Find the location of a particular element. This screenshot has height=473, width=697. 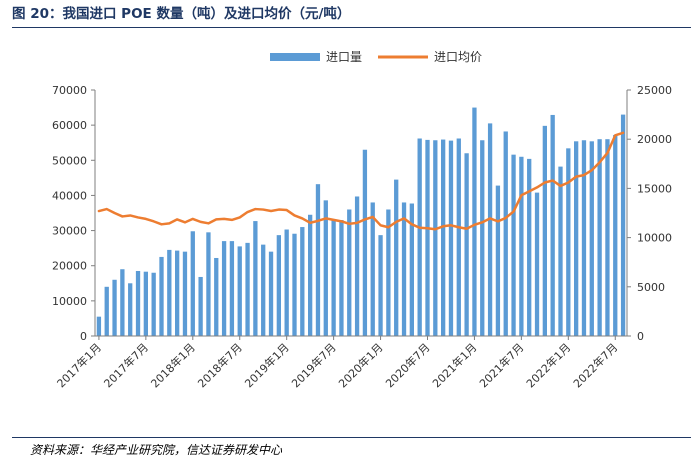

x-tick-label: 2021年7月 is located at coordinates (501, 365).